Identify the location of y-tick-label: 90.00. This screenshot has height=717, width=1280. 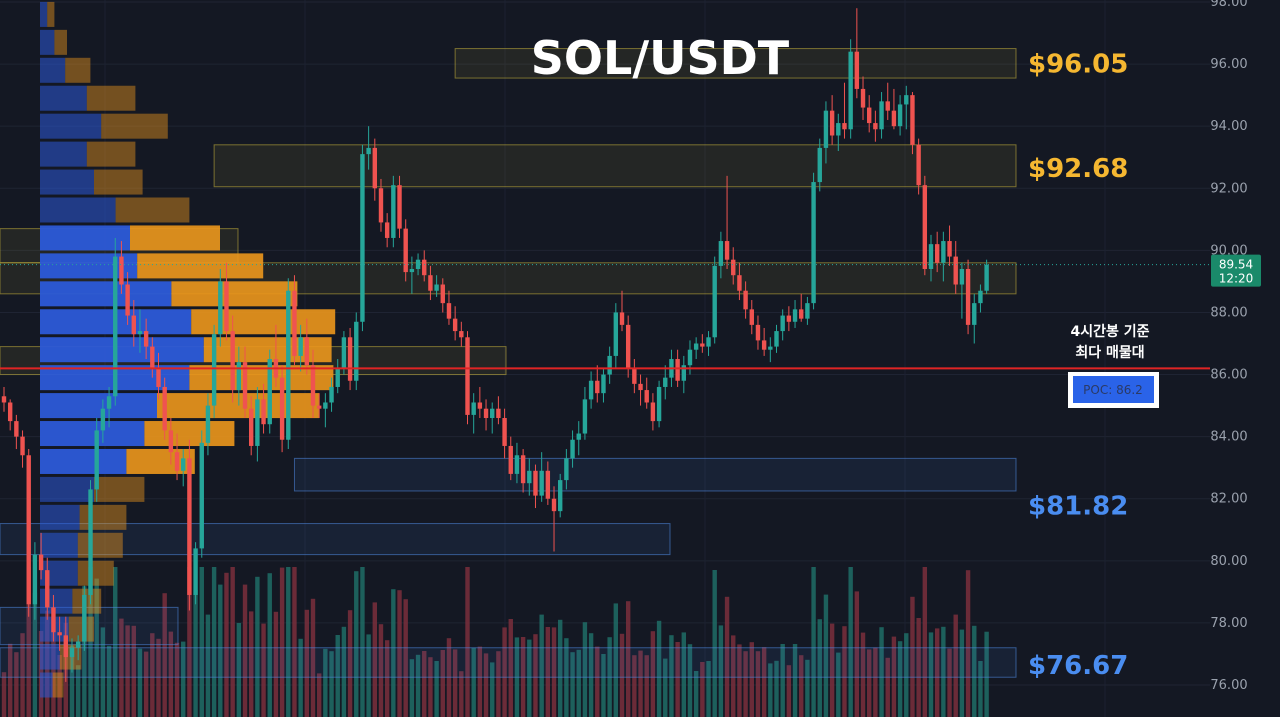
(1228, 250).